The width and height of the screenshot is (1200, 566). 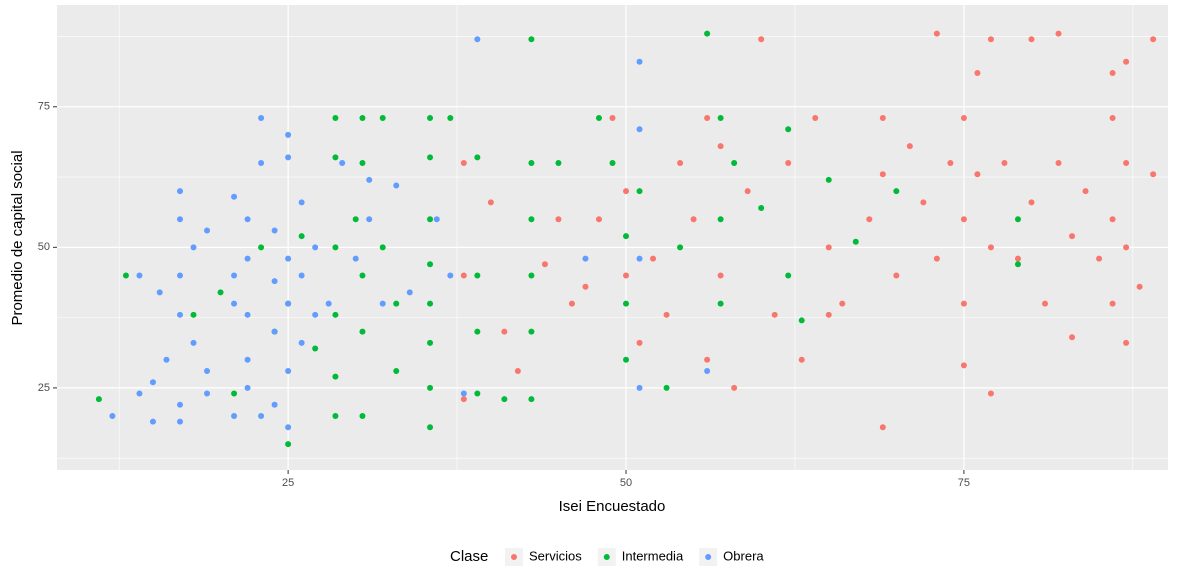 I want to click on x-axis-label: Isei Encuestado, so click(x=612, y=506).